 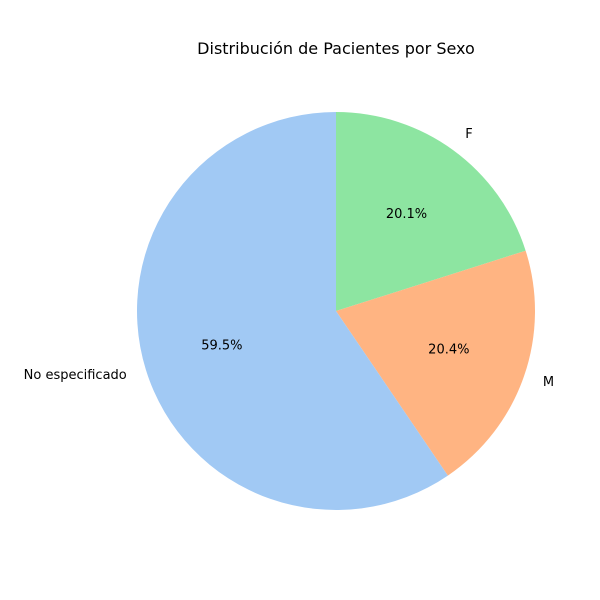 I want to click on slice-label: No especificado, so click(x=75, y=375).